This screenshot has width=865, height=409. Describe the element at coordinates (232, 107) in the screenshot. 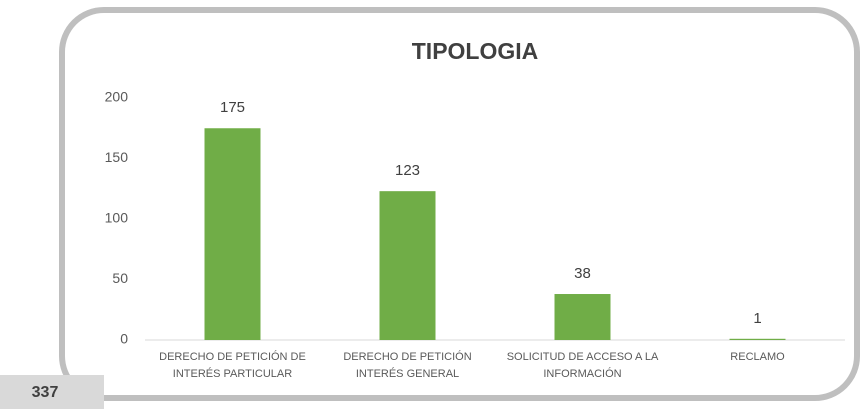

I see `data-label: 175` at that location.